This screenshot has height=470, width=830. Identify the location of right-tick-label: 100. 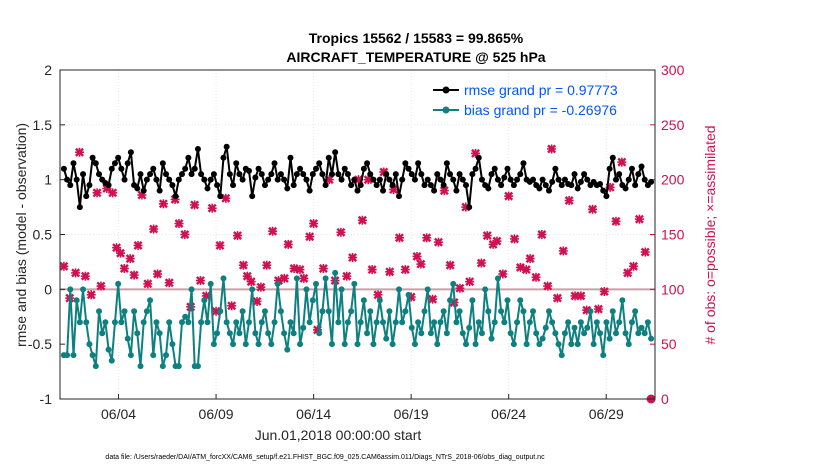
(673, 289).